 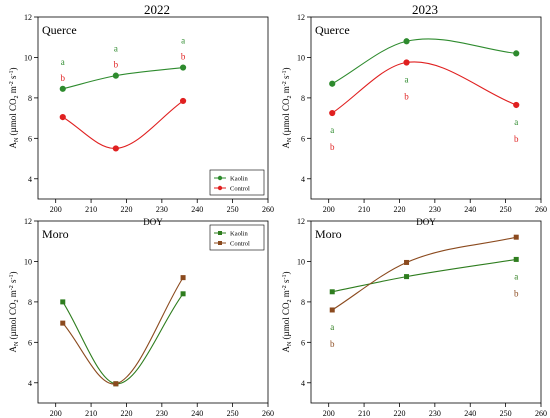 I want to click on panel-title: Querce, so click(x=332, y=30).